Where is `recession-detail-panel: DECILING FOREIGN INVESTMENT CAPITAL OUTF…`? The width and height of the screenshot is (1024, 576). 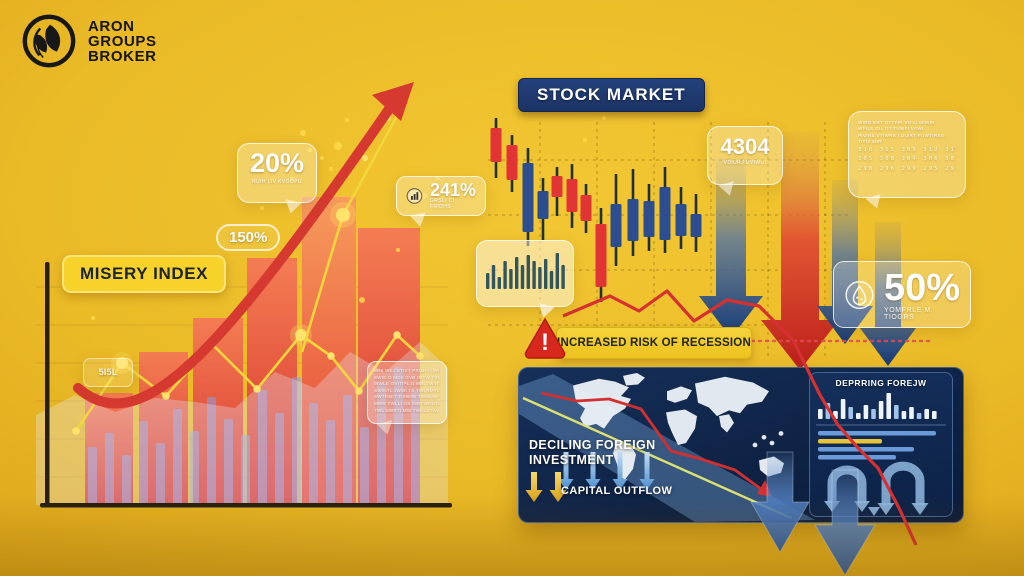
recession-detail-panel: DECILING FOREIGN INVESTMENT CAPITAL OUTF… is located at coordinates (741, 445).